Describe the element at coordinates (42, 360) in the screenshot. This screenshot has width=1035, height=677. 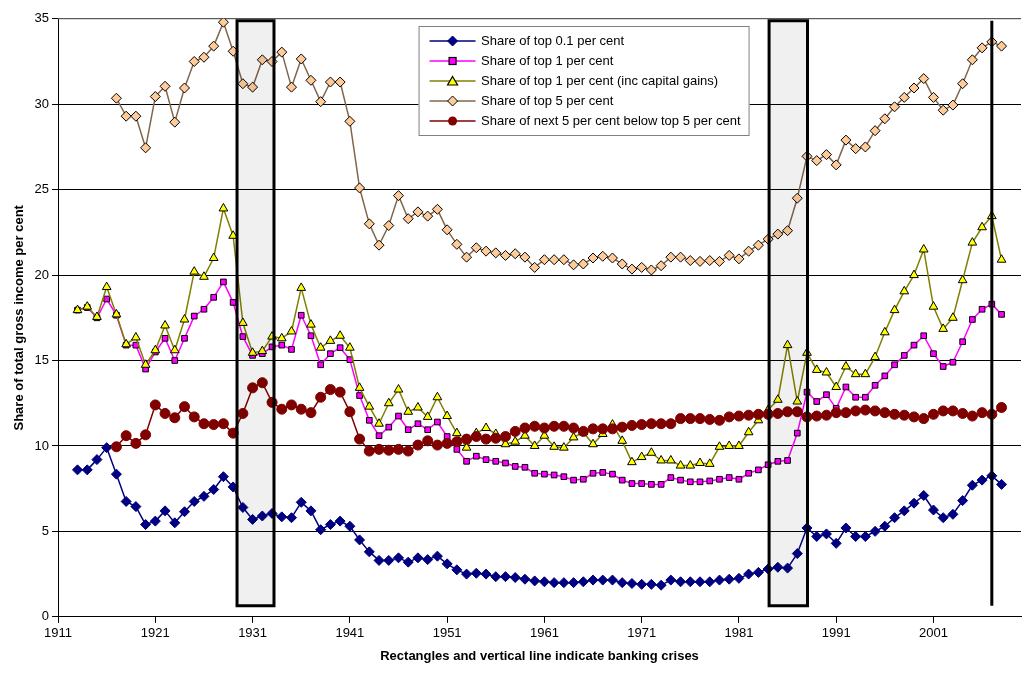
I see `y-tick-label: 15` at that location.